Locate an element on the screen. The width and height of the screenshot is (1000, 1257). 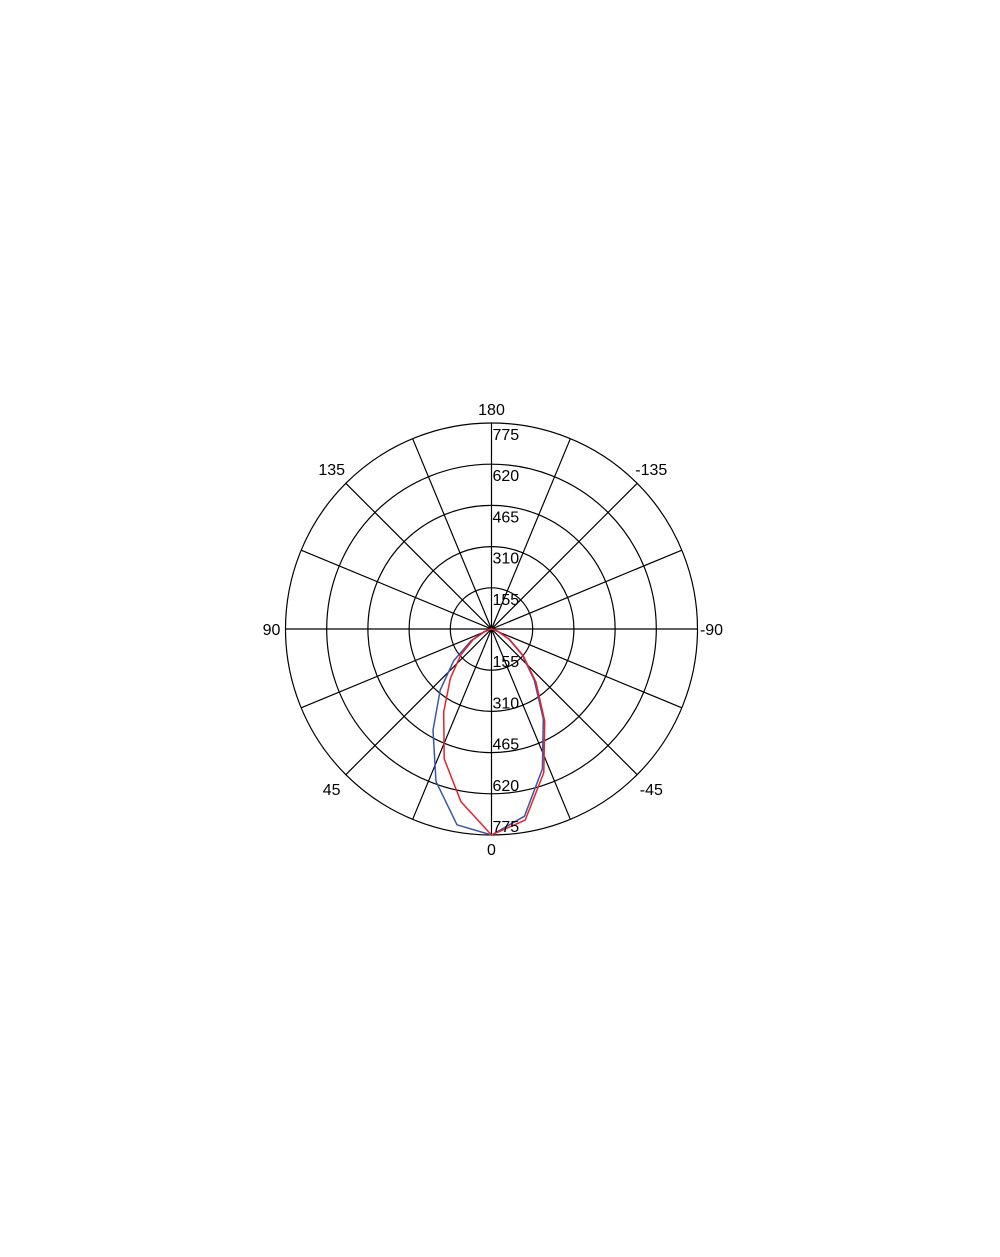
radial-tick-label-bottom: 775 is located at coordinates (506, 827).